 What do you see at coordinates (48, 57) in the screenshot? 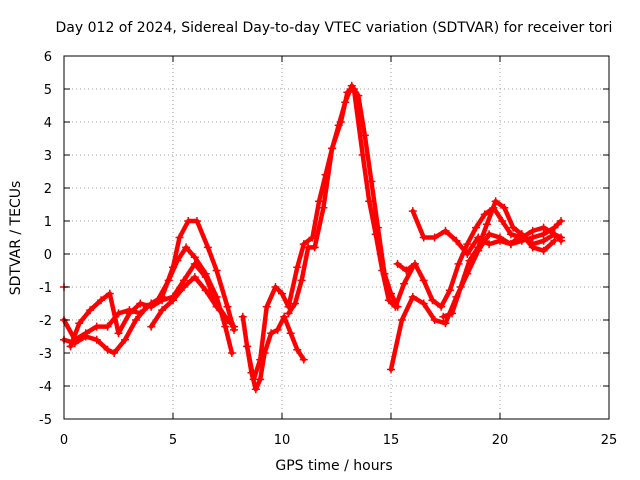
I see `y-tick-label: 6` at bounding box center [48, 57].